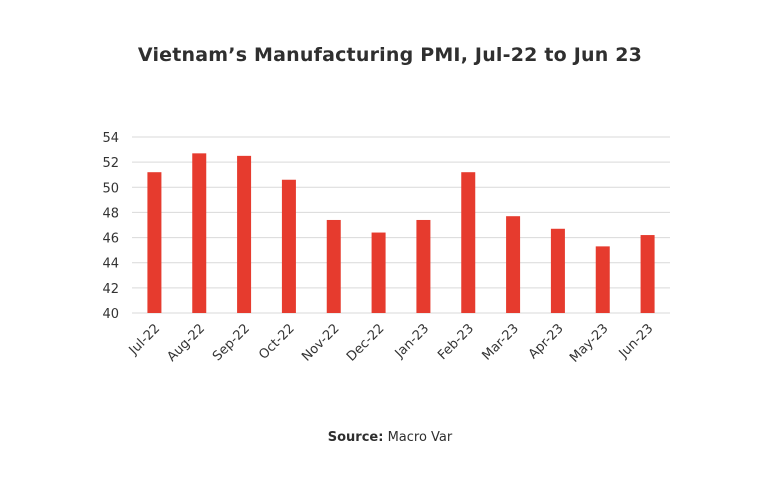  I want to click on x-tick-label: Aug-22, so click(187, 343).